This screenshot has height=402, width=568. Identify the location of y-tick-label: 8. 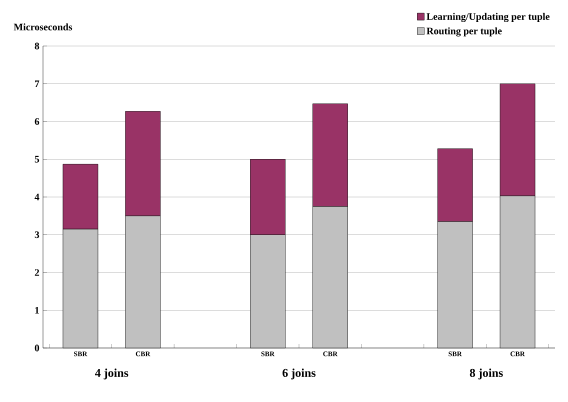
(37, 46).